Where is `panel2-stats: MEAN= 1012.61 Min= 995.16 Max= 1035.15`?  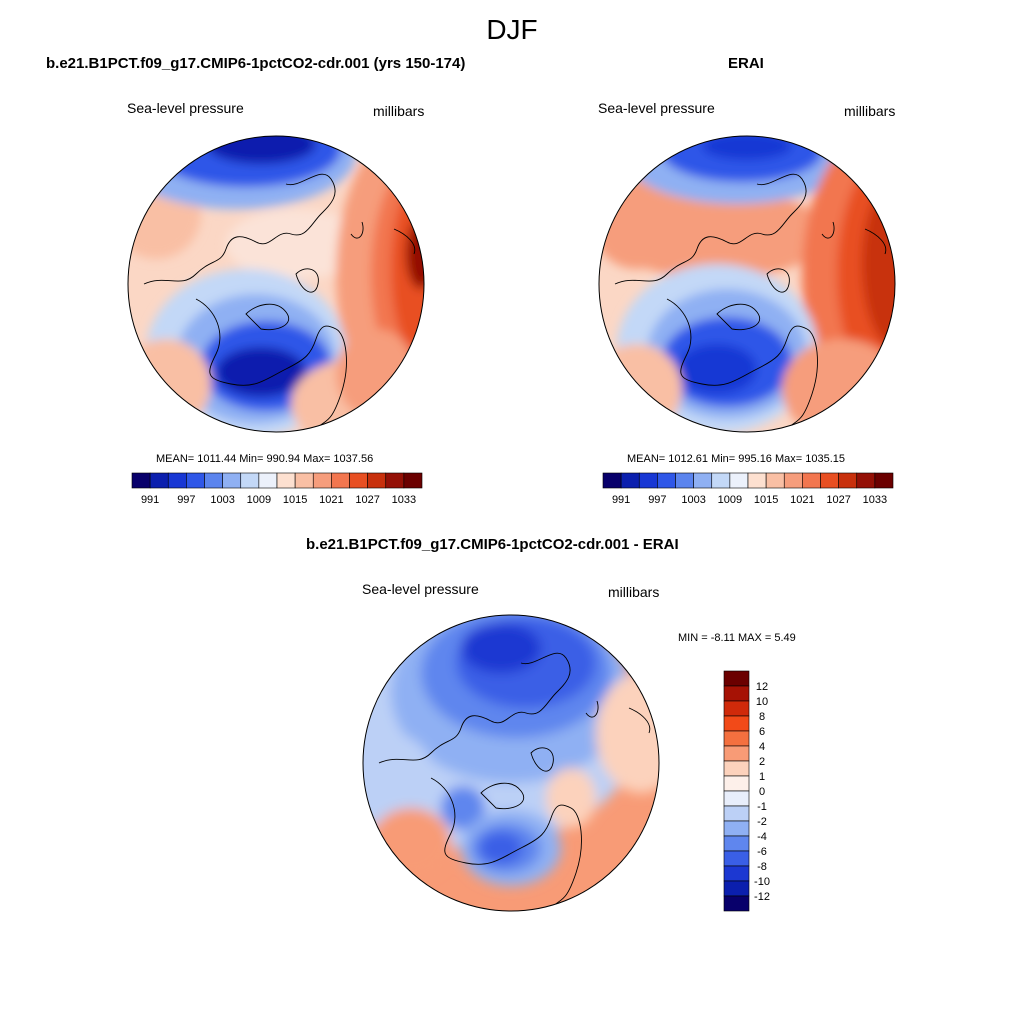
panel2-stats: MEAN= 1012.61 Min= 995.16 Max= 1035.15 is located at coordinates (736, 459).